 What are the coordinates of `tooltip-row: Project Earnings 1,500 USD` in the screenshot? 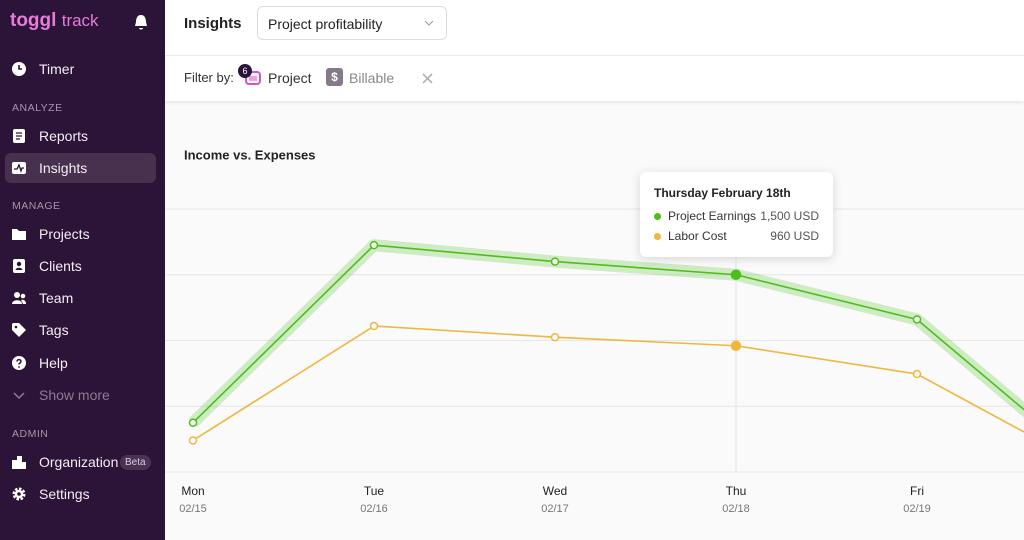 It's located at (736, 216).